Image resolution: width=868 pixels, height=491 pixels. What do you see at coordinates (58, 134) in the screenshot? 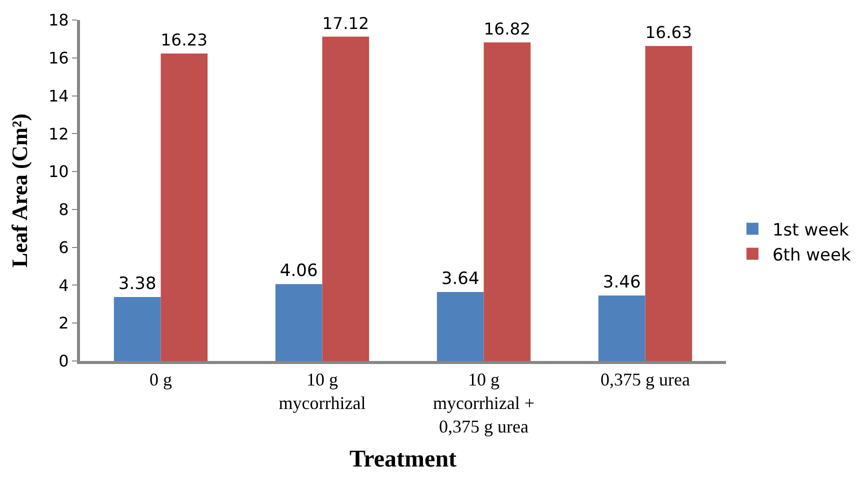
I see `y-tick-label: 12` at bounding box center [58, 134].